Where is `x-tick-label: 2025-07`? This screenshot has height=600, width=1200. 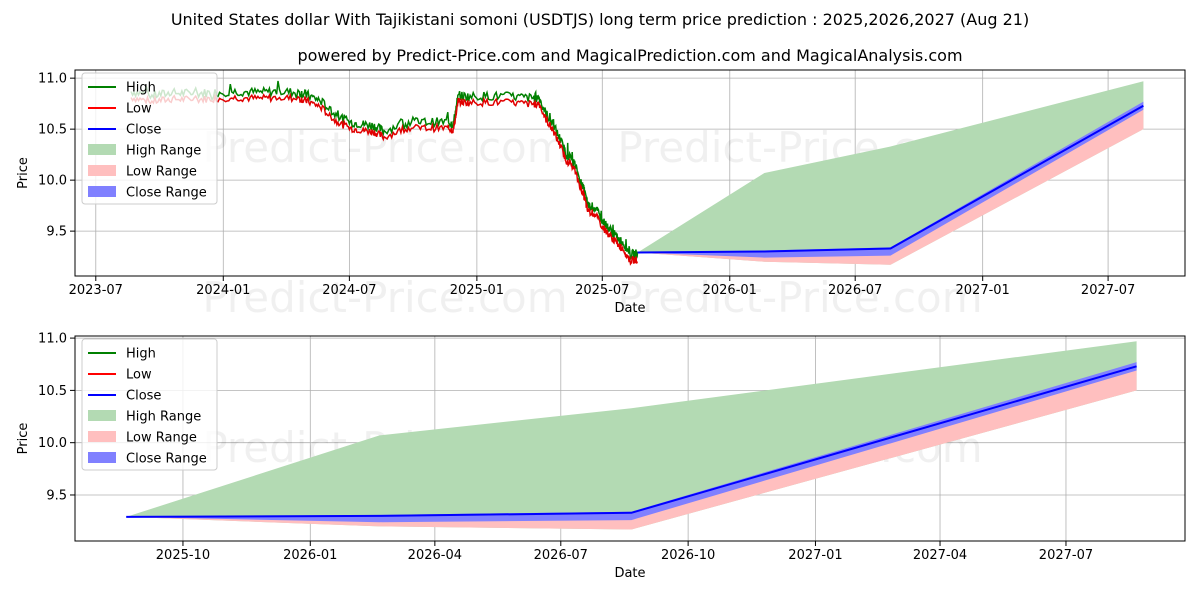
x-tick-label: 2025-07 is located at coordinates (602, 290).